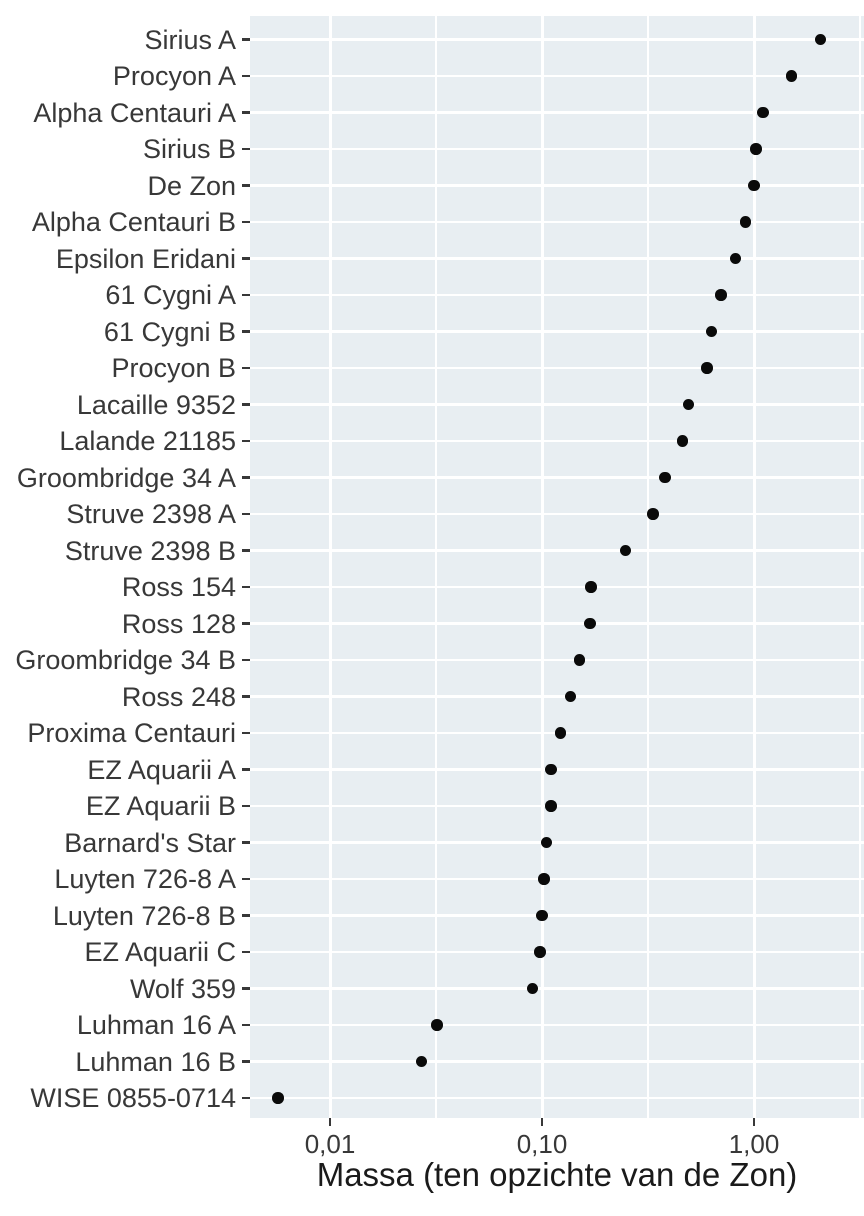 Image resolution: width=864 pixels, height=1216 pixels. I want to click on y-axis-label: EZ Aquarii C, so click(160, 952).